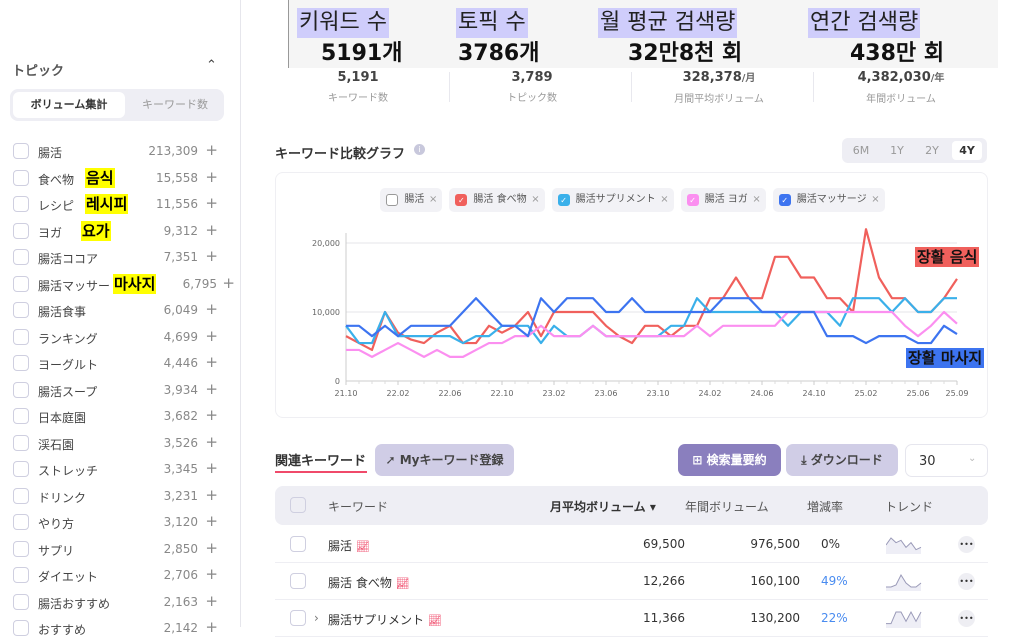 The width and height of the screenshot is (1024, 638). What do you see at coordinates (411, 200) in the screenshot?
I see `legend-item: 腸活 ×` at bounding box center [411, 200].